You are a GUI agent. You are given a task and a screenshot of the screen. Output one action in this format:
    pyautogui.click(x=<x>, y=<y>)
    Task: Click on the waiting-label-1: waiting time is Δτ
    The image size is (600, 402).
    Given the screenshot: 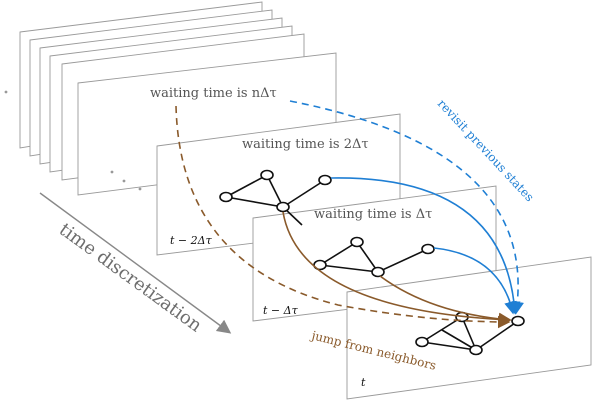 What is the action you would take?
    pyautogui.click(x=373, y=214)
    